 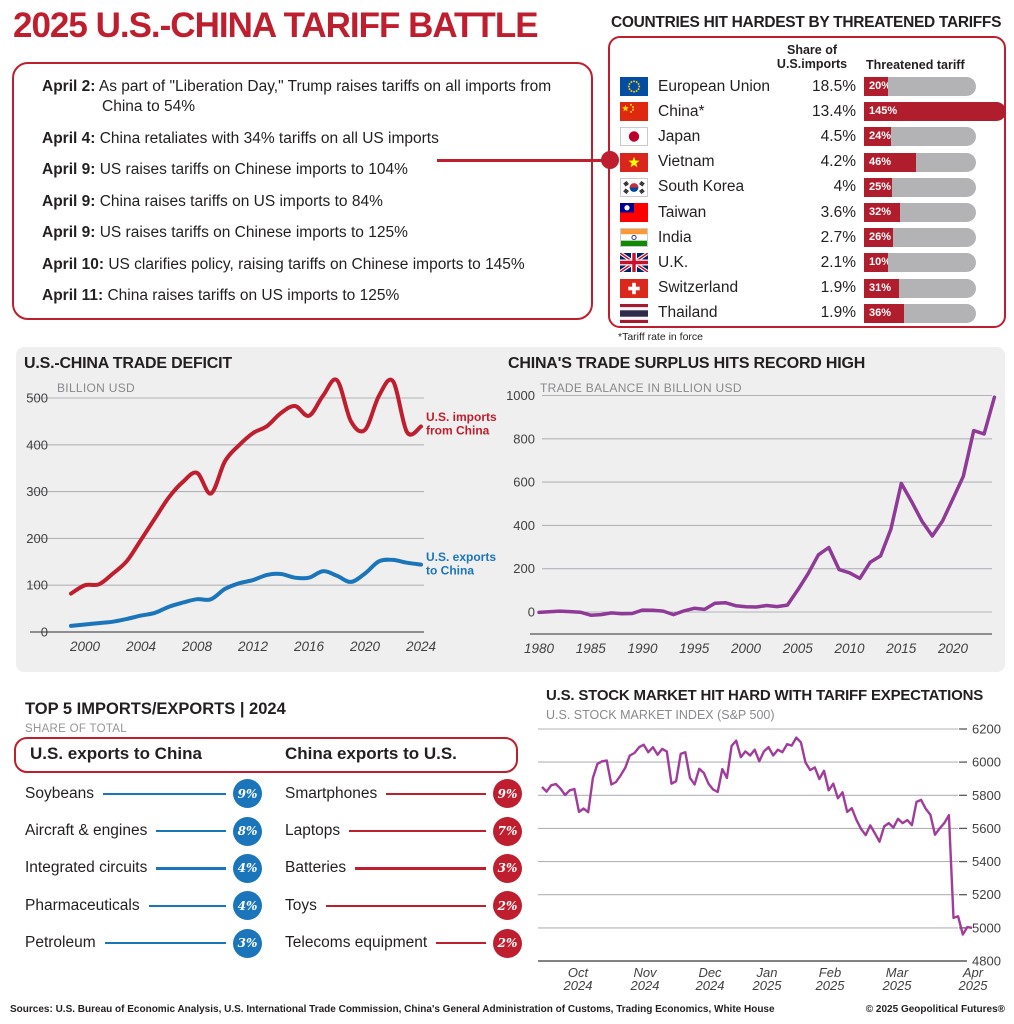 What do you see at coordinates (935, 112) in the screenshot?
I see `tariff-bar-fill: 145%` at bounding box center [935, 112].